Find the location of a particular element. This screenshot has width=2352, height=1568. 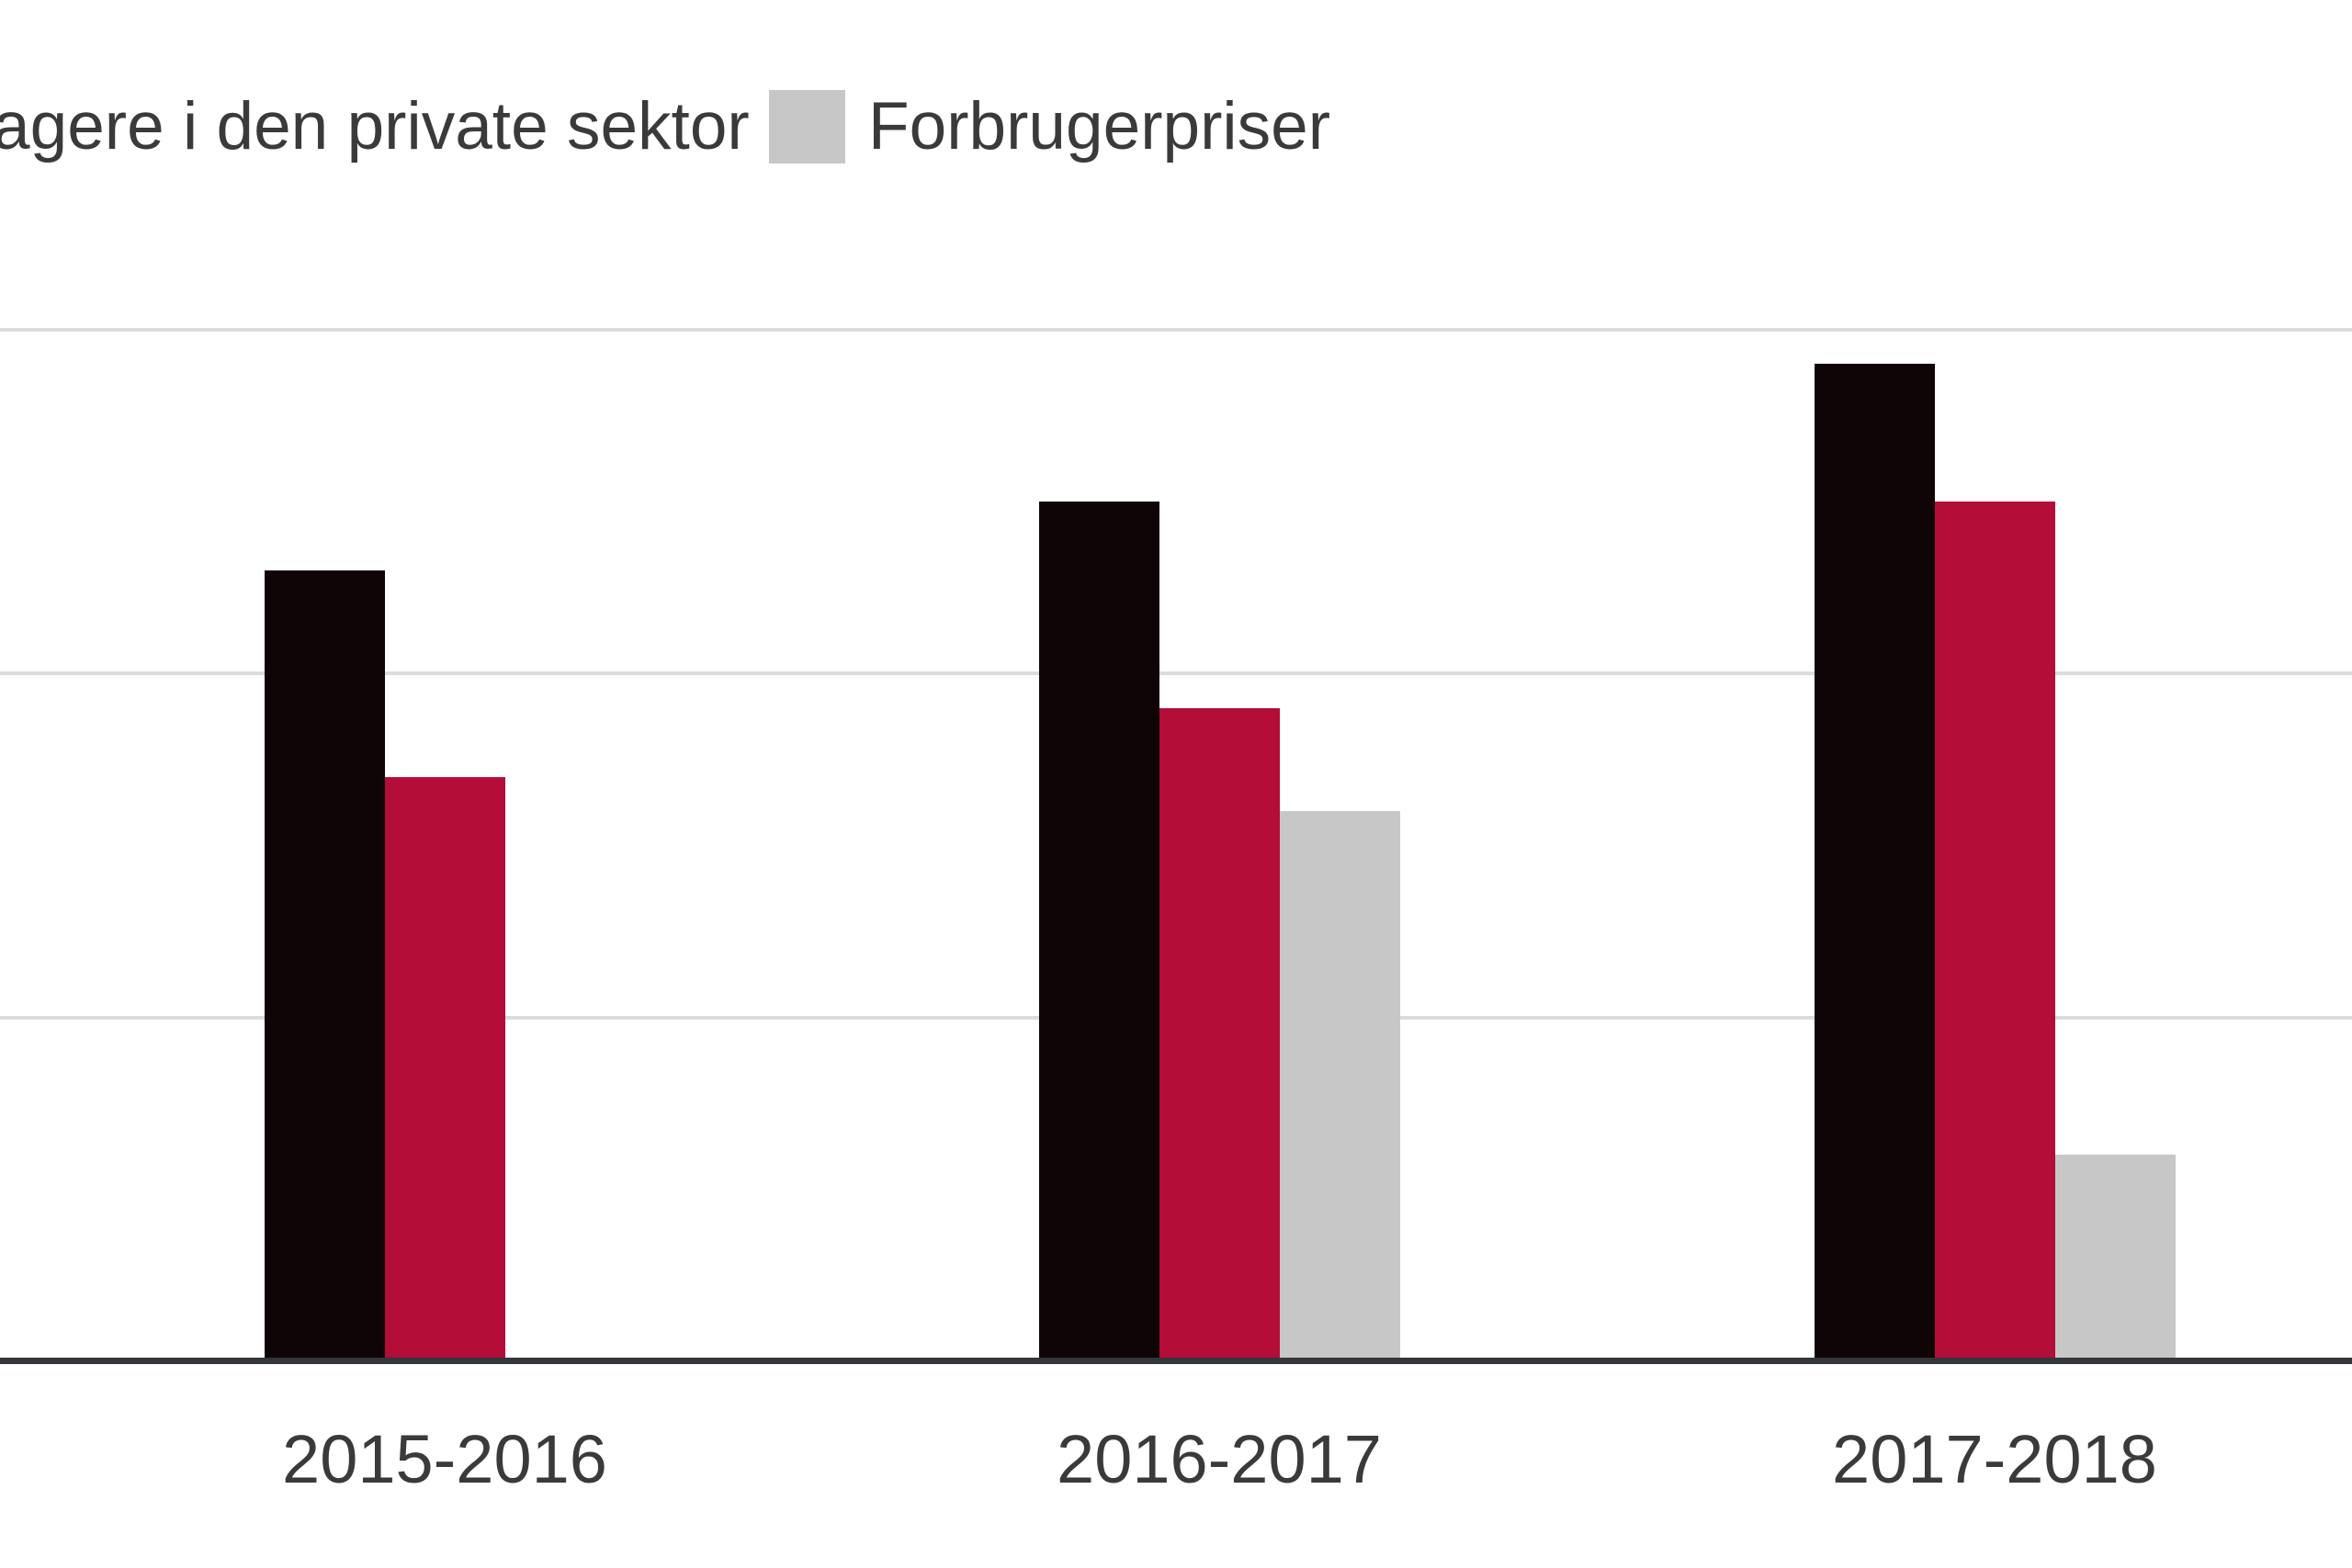

x-axis-line is located at coordinates (1176, 1361).